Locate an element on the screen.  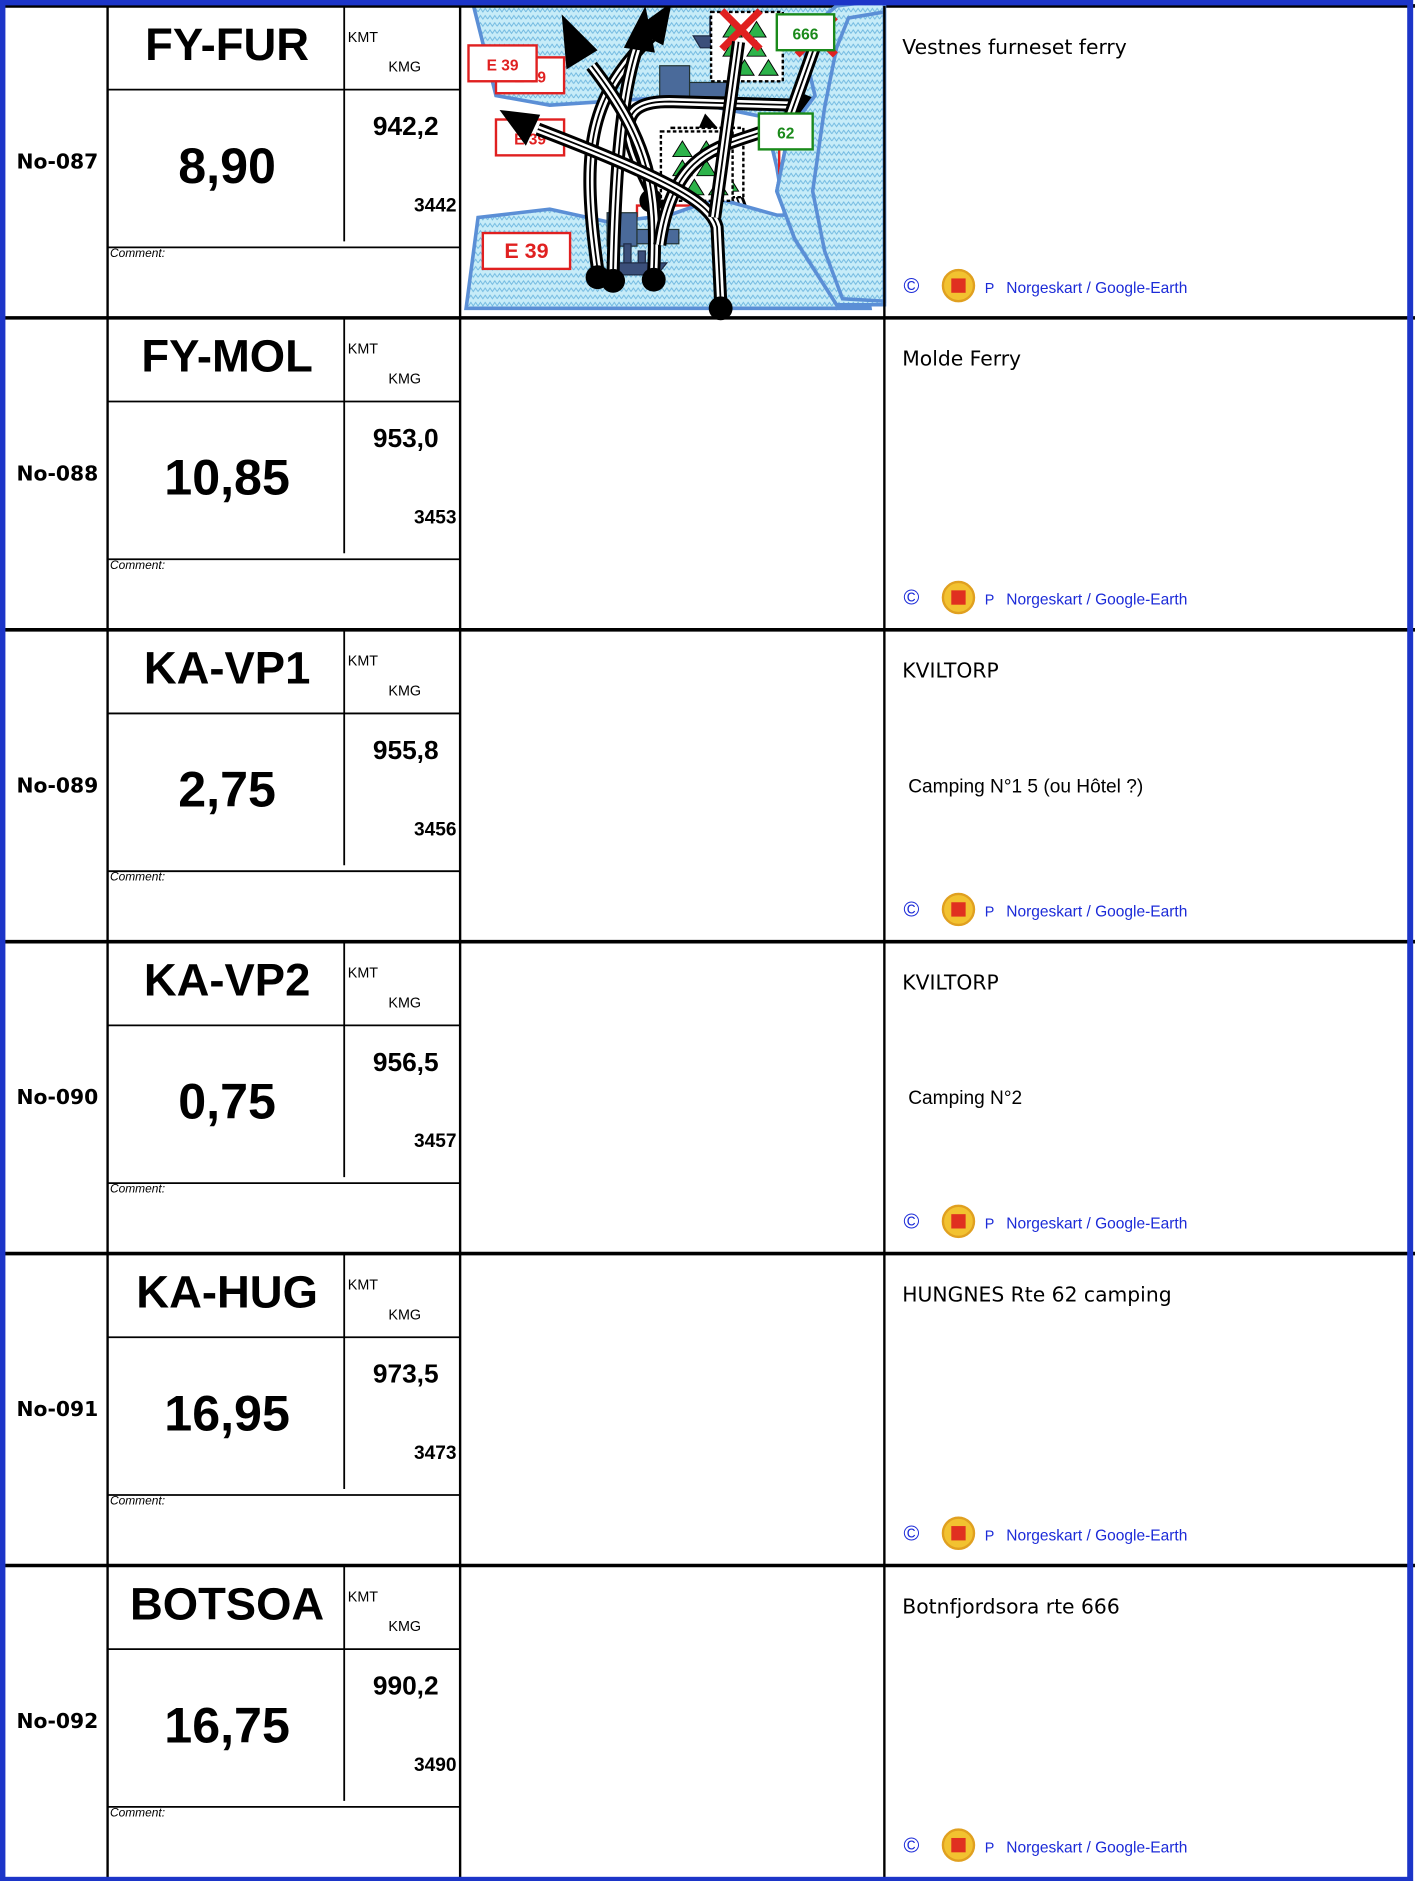
total-kmg: 956,5 is located at coordinates (406, 1062).